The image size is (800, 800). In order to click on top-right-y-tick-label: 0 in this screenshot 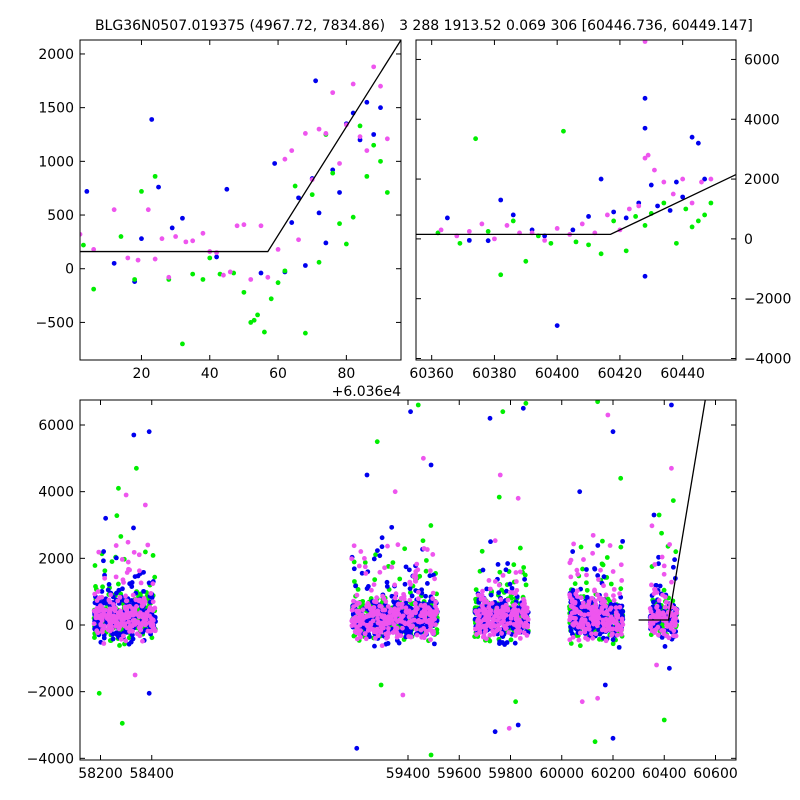, I will do `click(748, 240)`.